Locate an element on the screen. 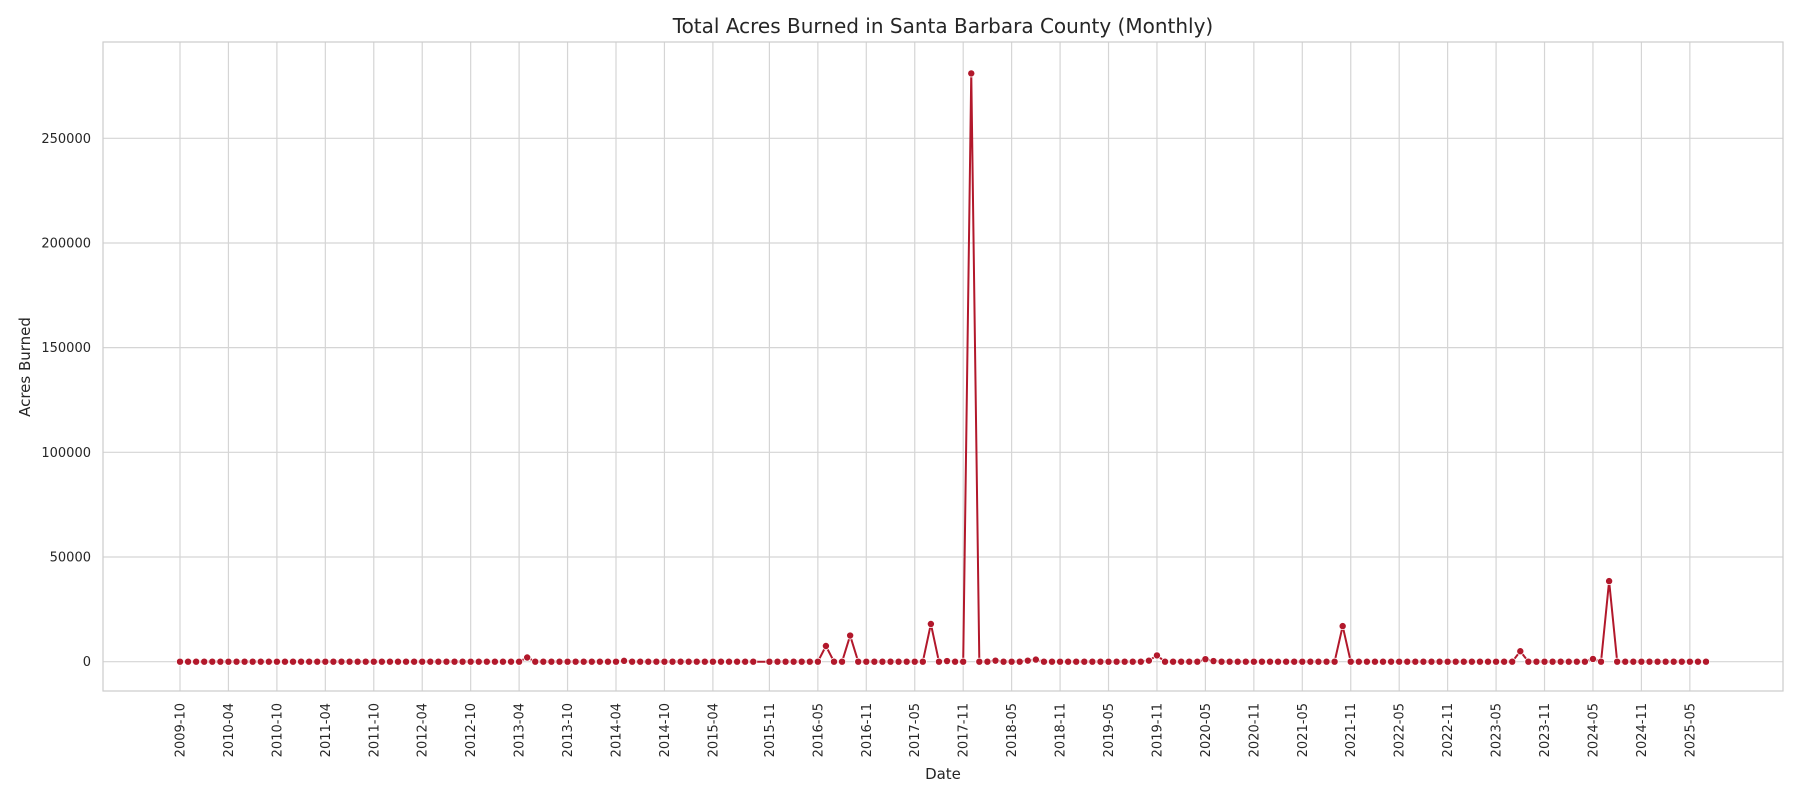  y-tick-label: 150000 is located at coordinates (66, 348).